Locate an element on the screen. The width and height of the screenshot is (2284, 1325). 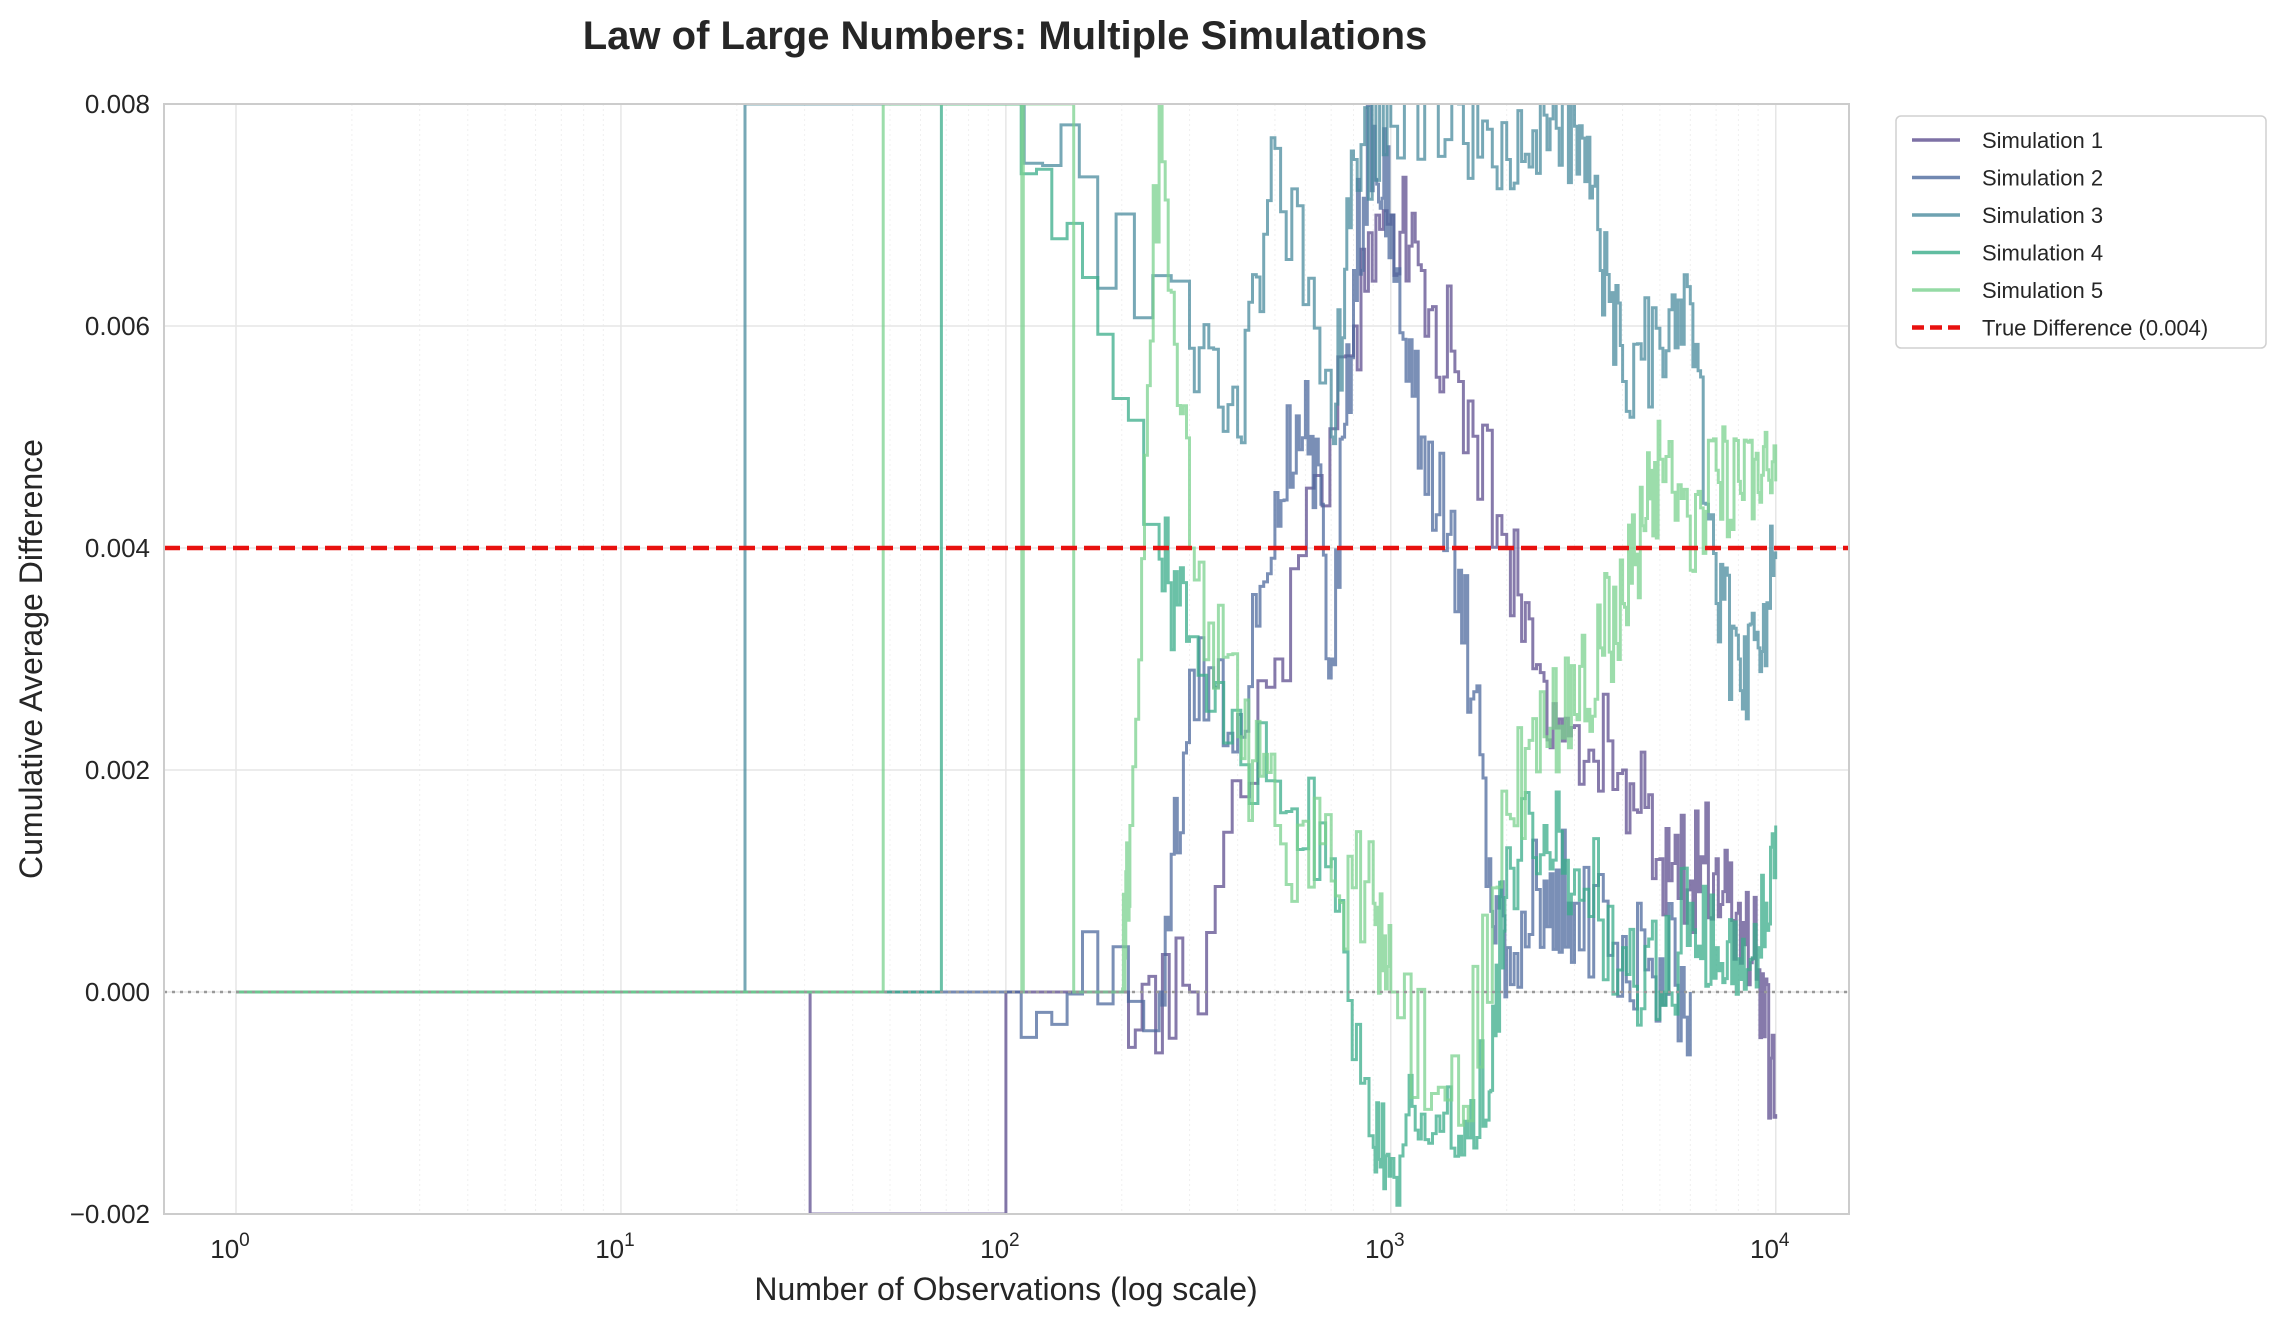
legend-label: Simulation 2 is located at coordinates (2042, 178).